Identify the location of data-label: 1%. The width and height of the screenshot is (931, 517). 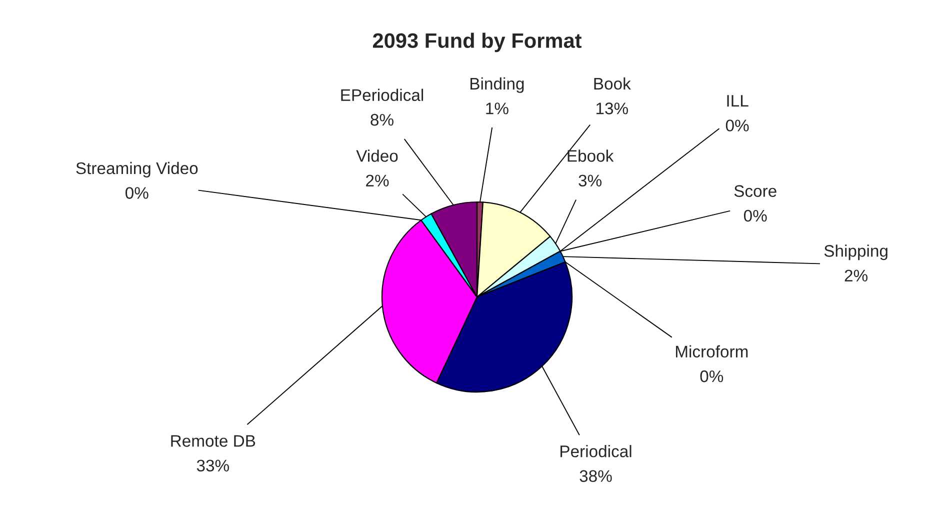
(497, 108).